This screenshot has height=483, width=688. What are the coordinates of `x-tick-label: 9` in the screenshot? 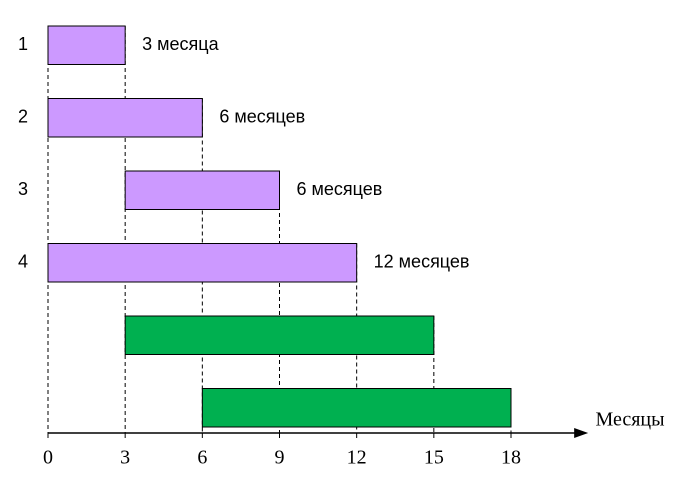 It's located at (280, 458).